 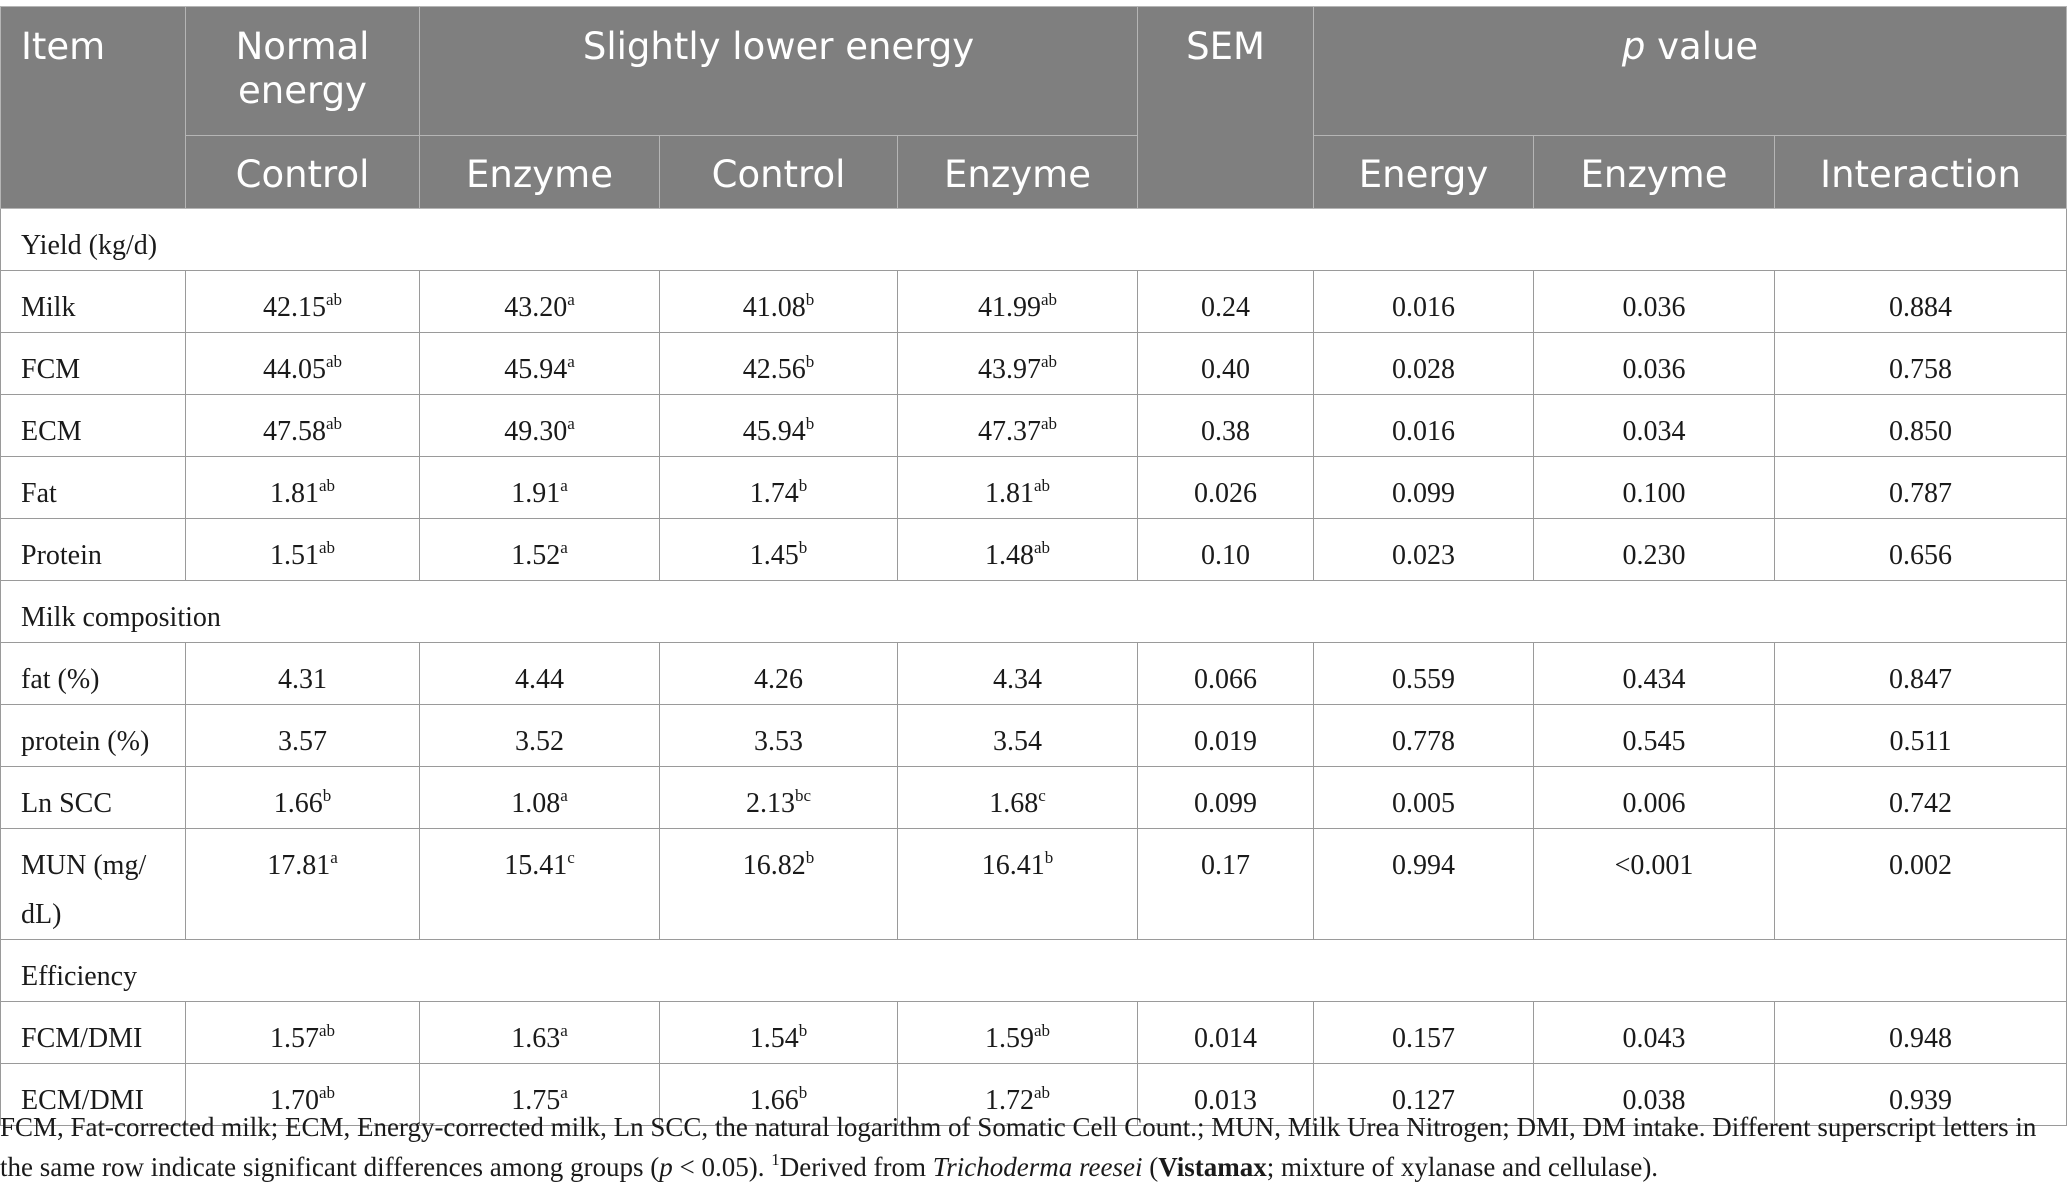 I want to click on section-row-efficiency: Efficiency, so click(x=1034, y=970).